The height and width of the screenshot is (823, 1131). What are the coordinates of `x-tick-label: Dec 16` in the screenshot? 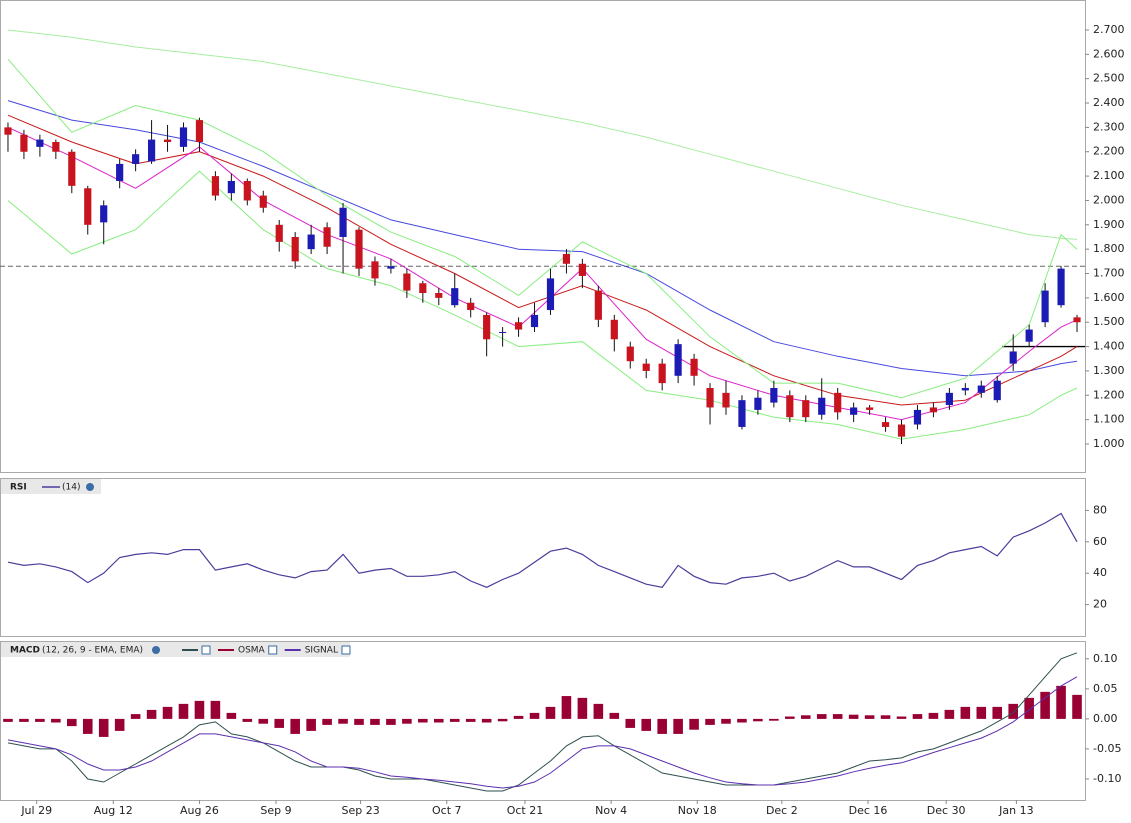 It's located at (868, 810).